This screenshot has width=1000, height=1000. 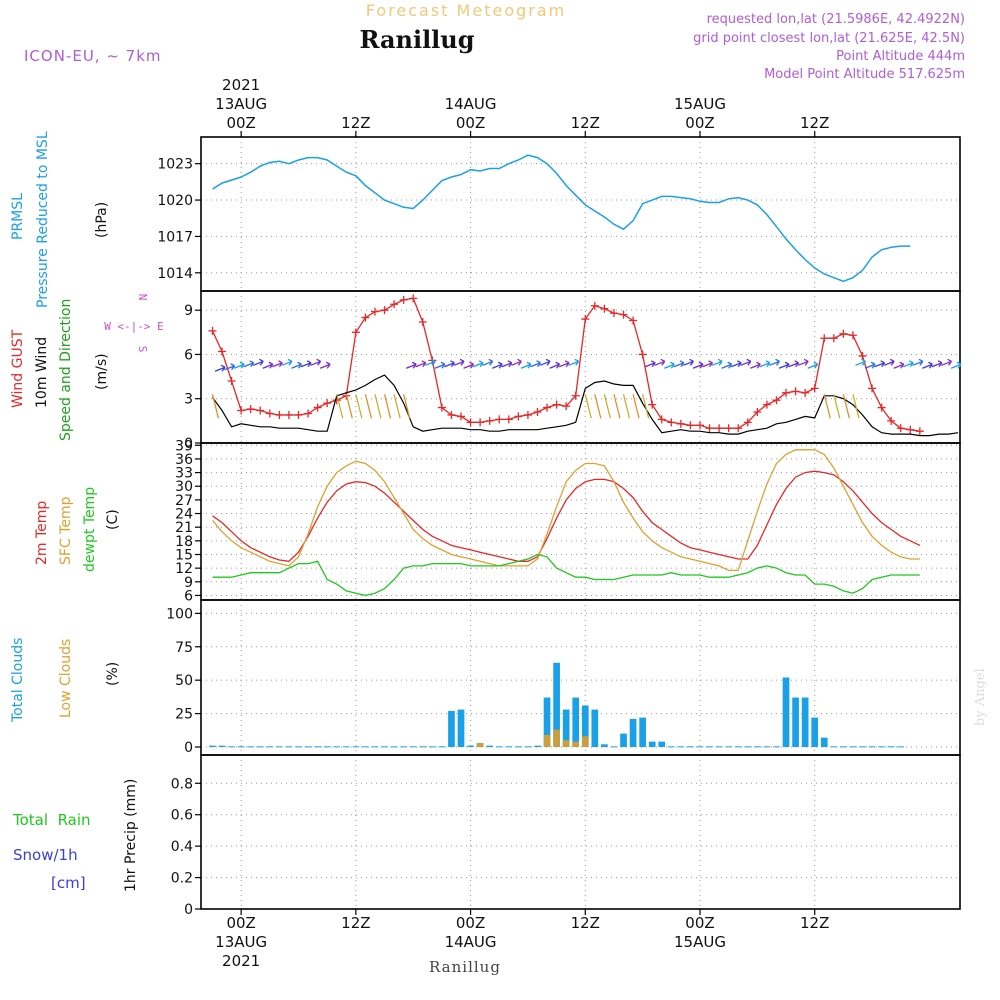 I want to click on compass-south: S, so click(x=142, y=349).